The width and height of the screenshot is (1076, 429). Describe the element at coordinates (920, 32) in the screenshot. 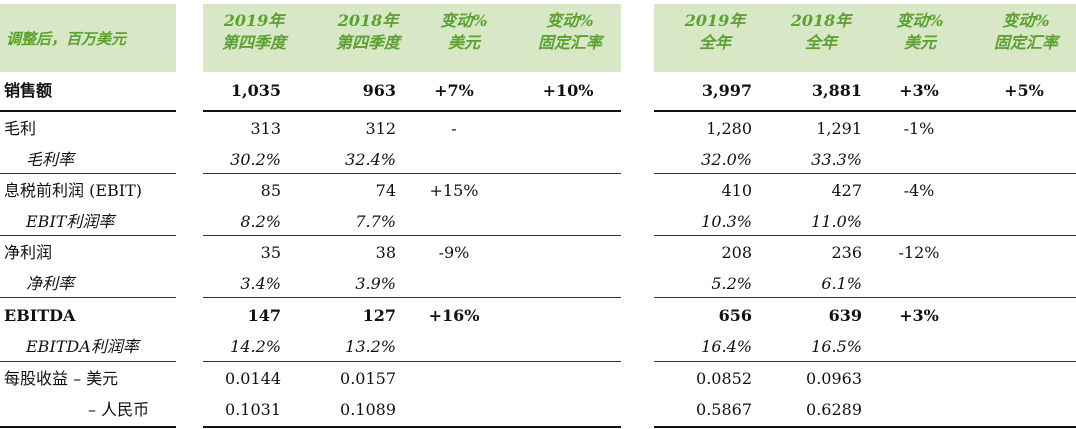

I see `col-header-change-usd-fy: 变动% 美元` at that location.